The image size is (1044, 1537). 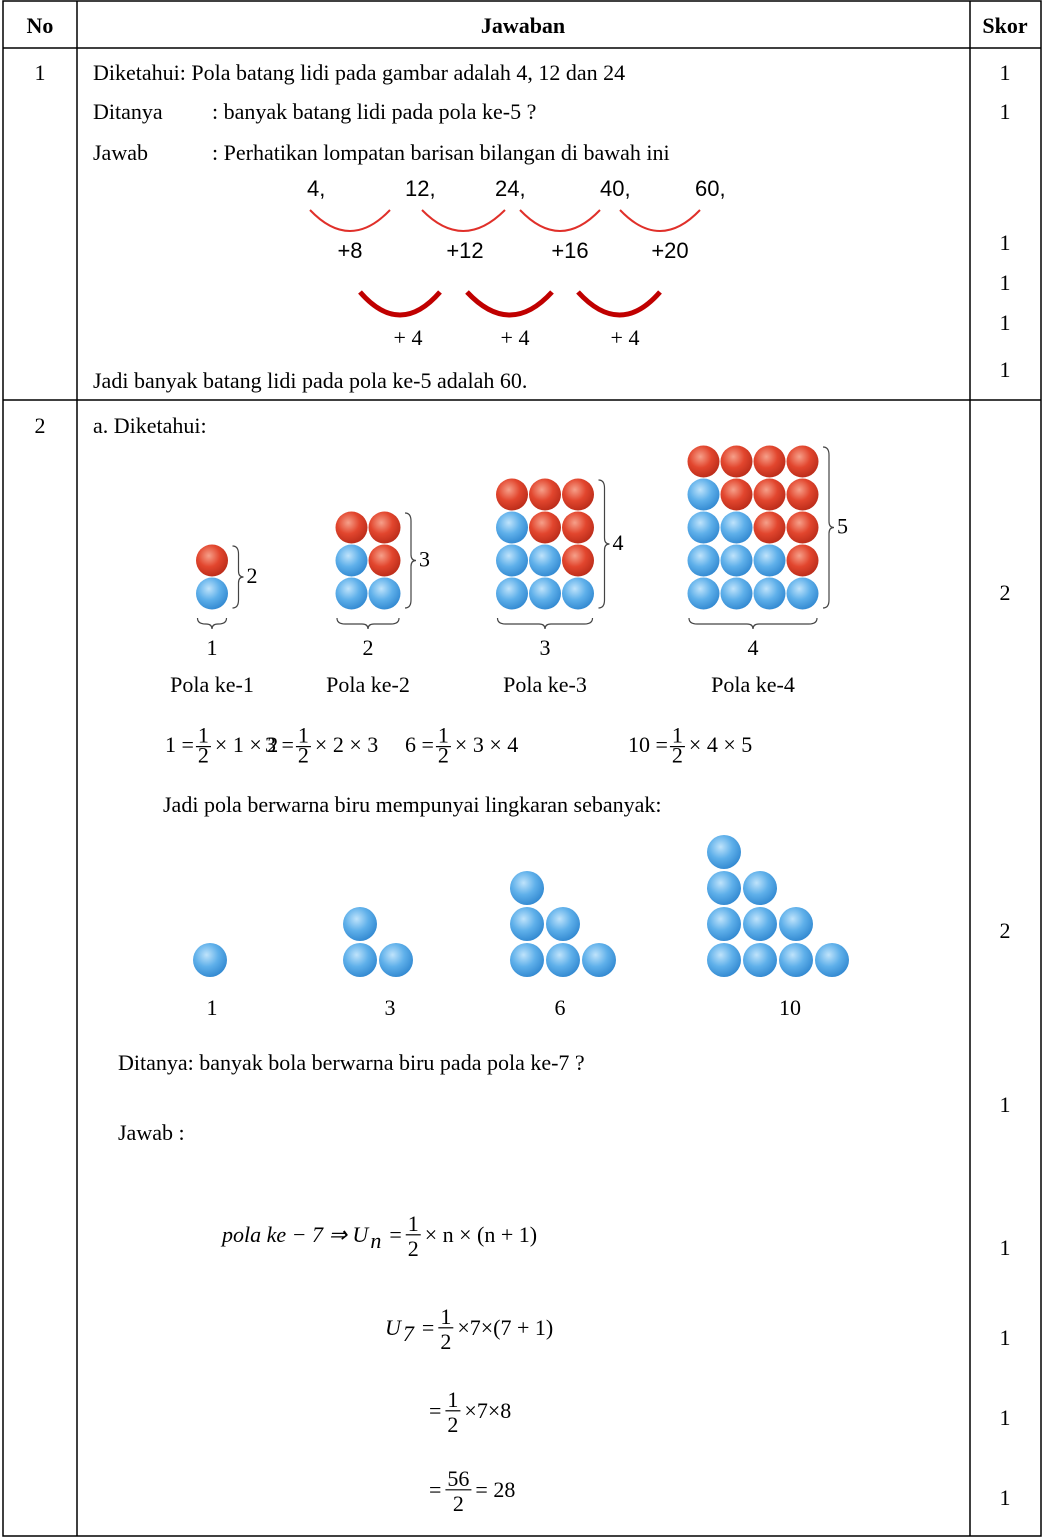 What do you see at coordinates (510, 188) in the screenshot?
I see `sequence-term: 24,` at bounding box center [510, 188].